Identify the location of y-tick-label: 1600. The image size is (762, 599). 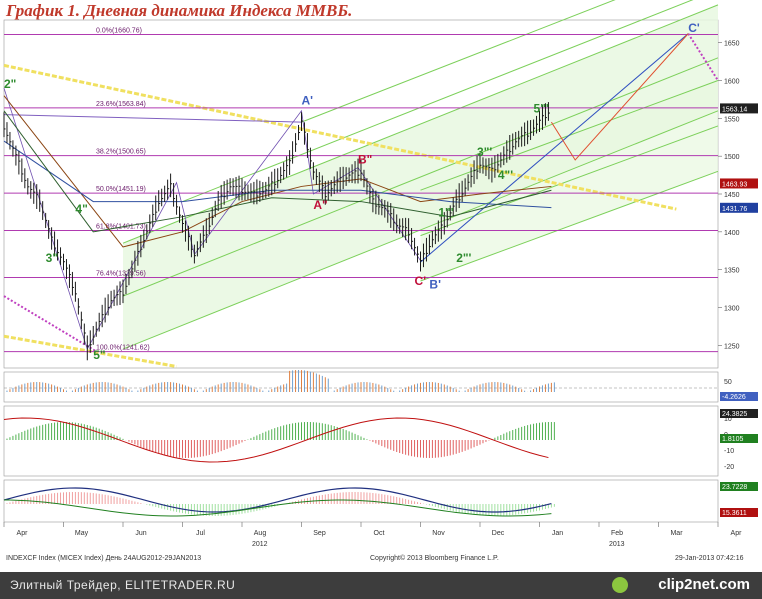
(732, 82).